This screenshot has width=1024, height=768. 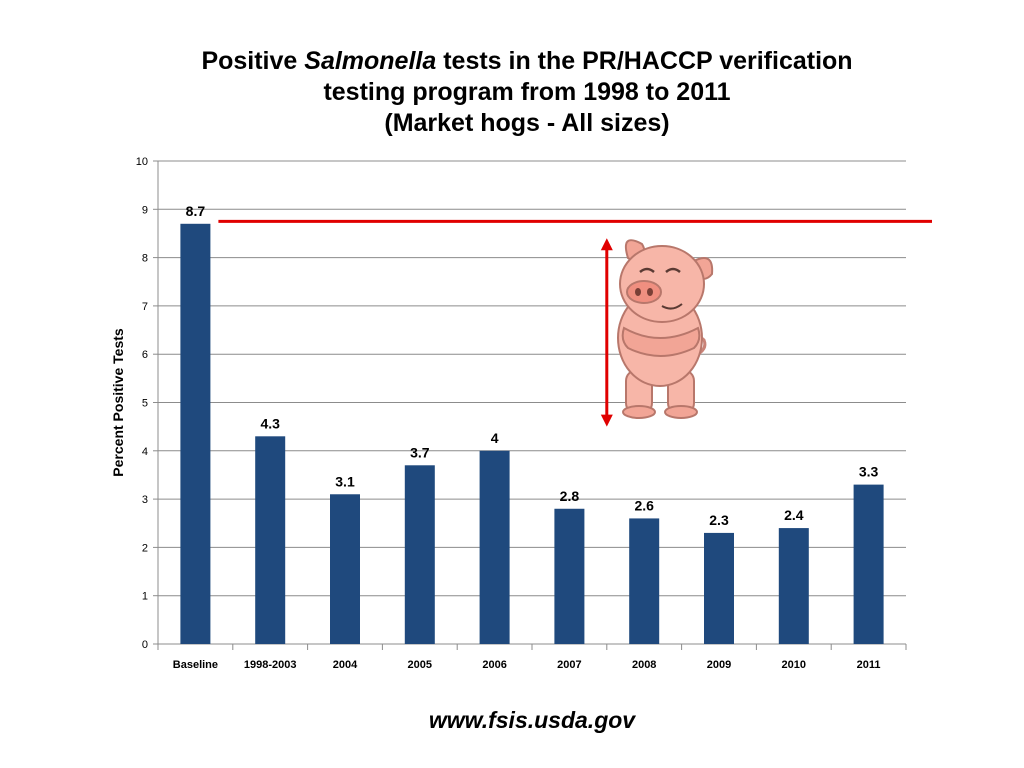 I want to click on x-tick-label: 2004, so click(x=345, y=665).